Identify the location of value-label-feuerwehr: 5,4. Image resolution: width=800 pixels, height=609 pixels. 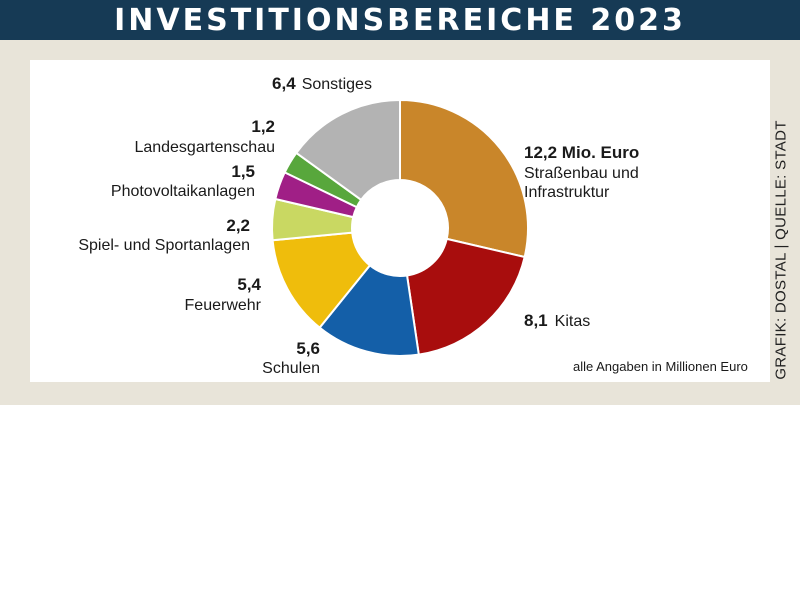
(249, 284).